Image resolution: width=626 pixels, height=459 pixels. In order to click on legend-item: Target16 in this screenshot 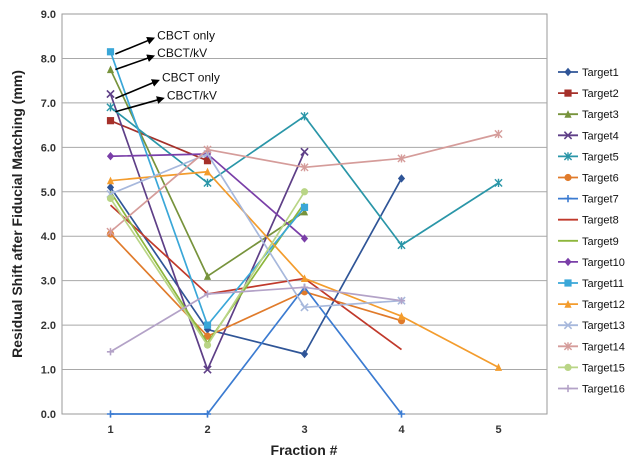, I will do `click(591, 390)`.